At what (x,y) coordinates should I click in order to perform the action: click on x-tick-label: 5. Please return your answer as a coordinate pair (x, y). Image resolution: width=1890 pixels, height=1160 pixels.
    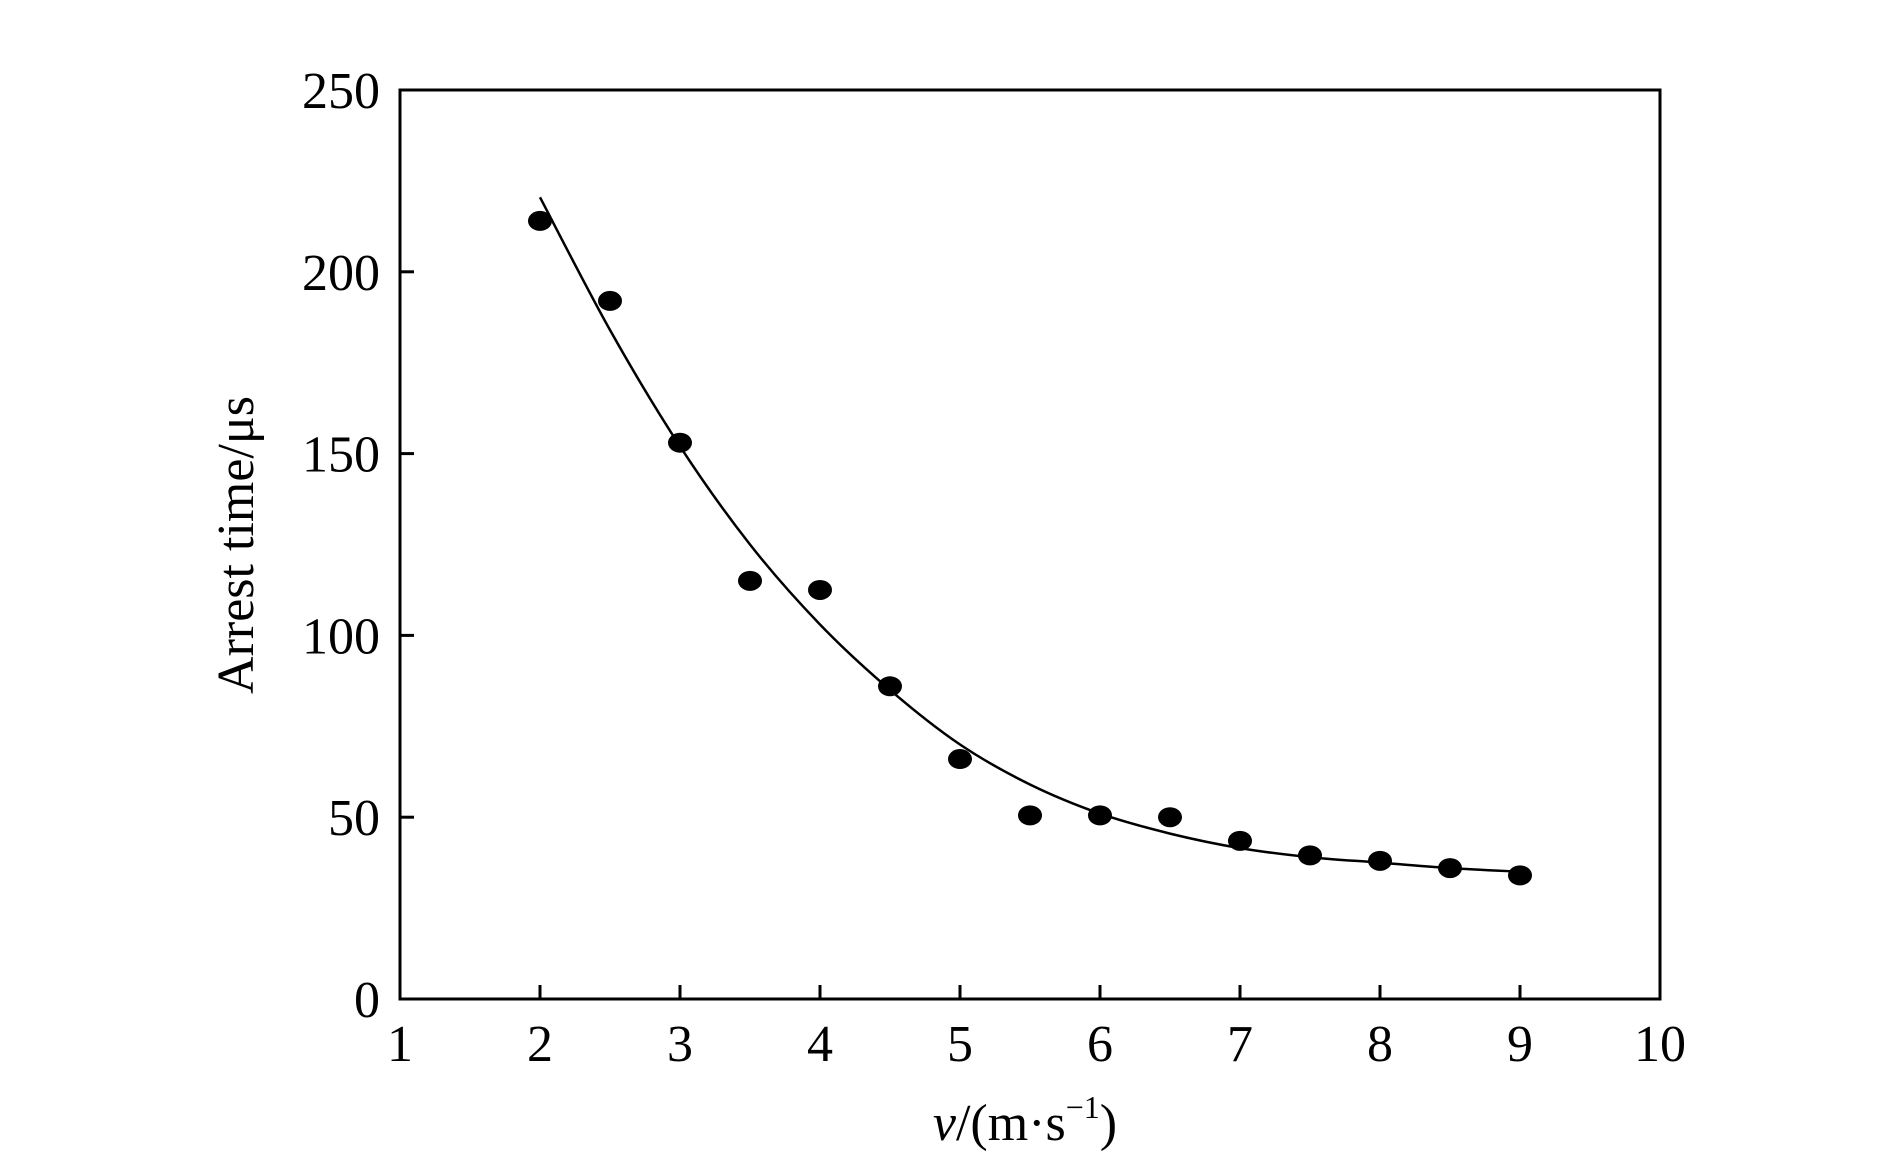
    Looking at the image, I should click on (960, 1044).